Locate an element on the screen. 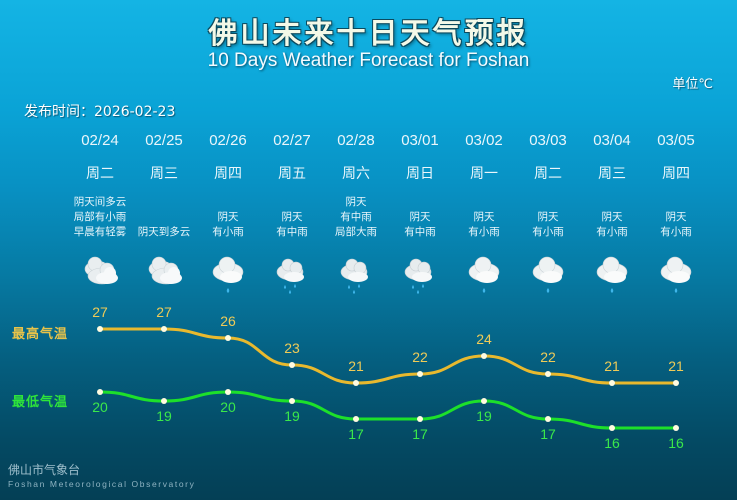 The image size is (737, 500). high-temp-value: 23 is located at coordinates (292, 348).